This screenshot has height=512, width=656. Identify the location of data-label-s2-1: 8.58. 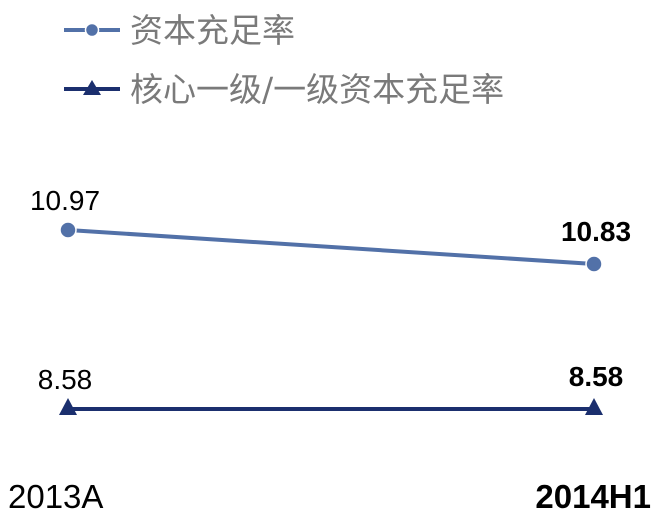
(65, 379).